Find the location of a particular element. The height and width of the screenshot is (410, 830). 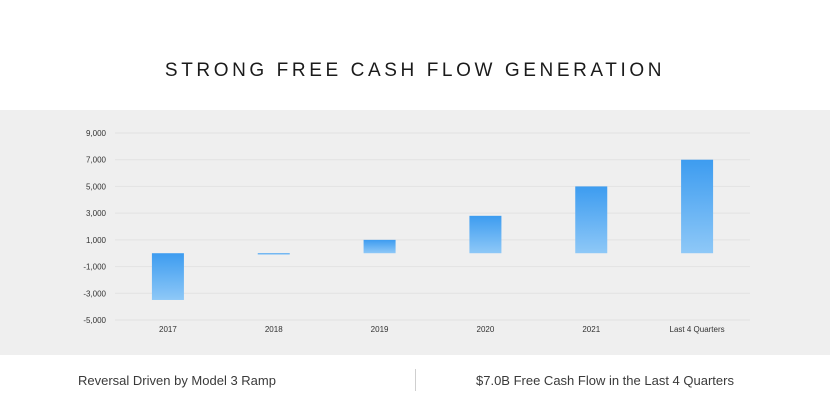

bar-2019 is located at coordinates (379, 246).